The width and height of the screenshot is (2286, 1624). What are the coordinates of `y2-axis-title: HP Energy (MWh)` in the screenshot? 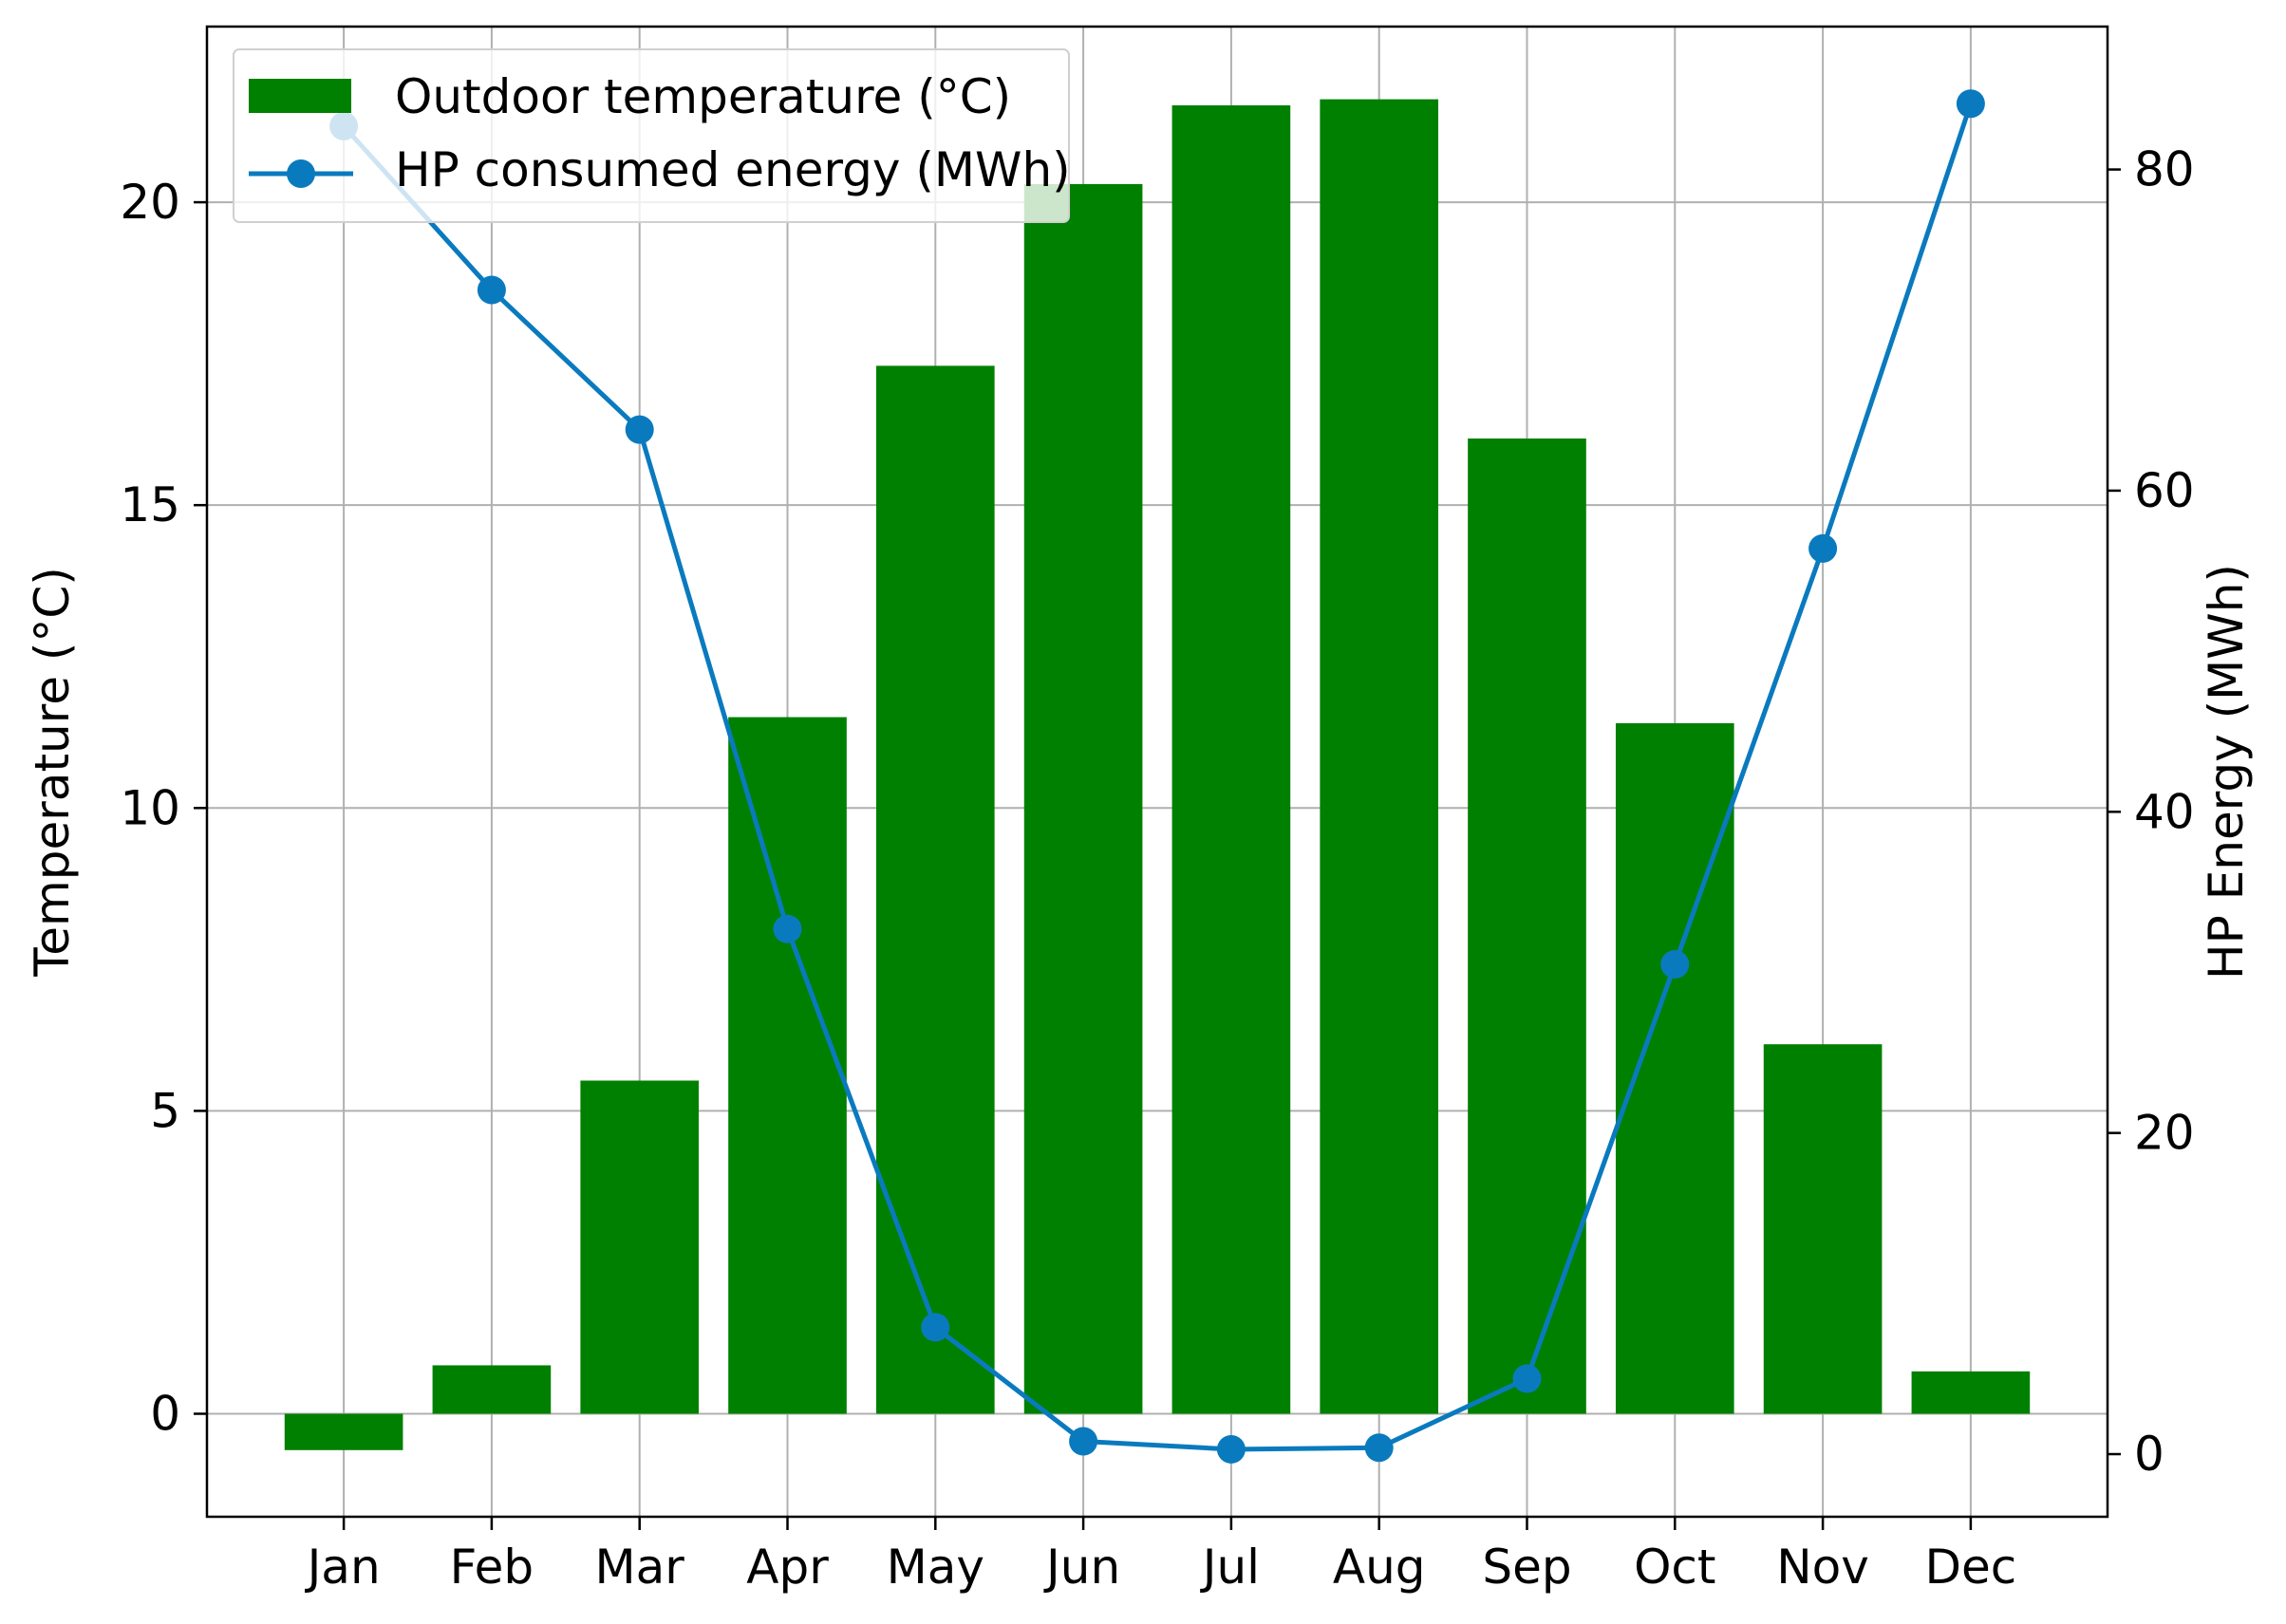 It's located at (2226, 772).